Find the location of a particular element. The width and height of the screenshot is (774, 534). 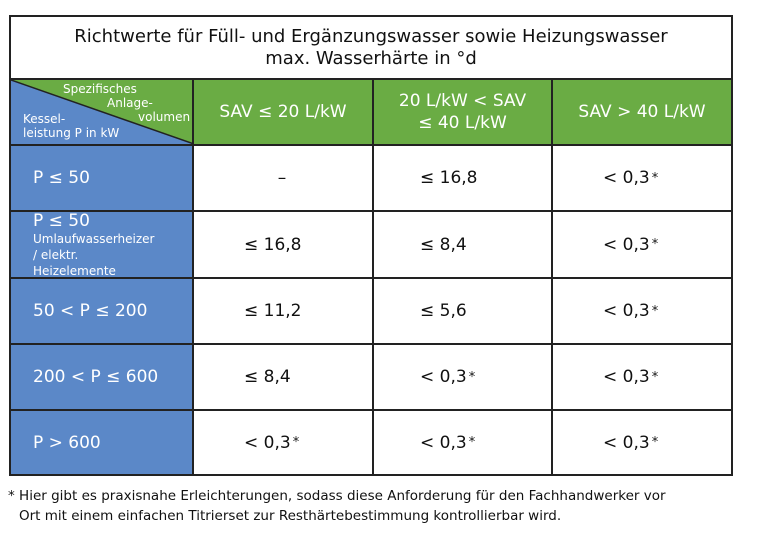

column-header-label: 20 L/kW < SAV ≤ 40 L/kW is located at coordinates (462, 112).